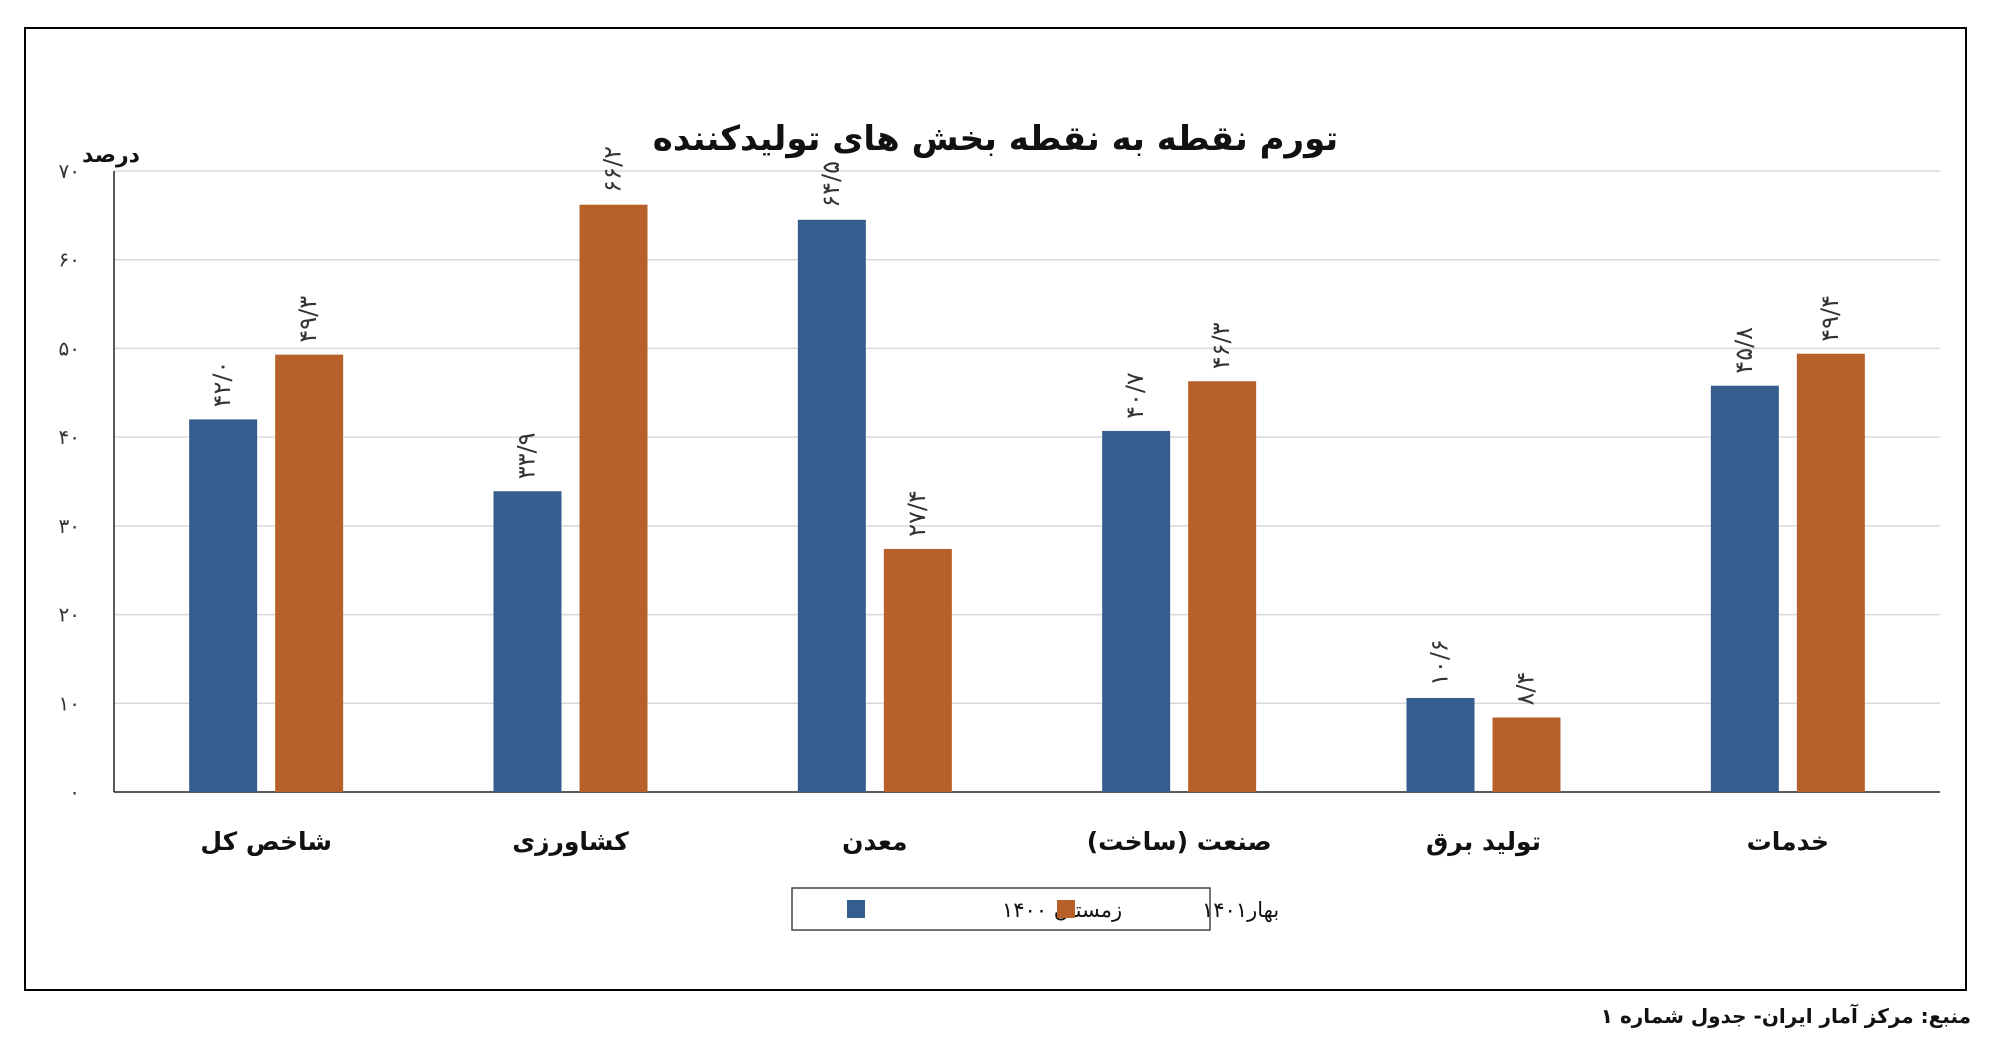 The width and height of the screenshot is (1989, 1047). I want to click on data-label: ۶۴/۵, so click(831, 184).